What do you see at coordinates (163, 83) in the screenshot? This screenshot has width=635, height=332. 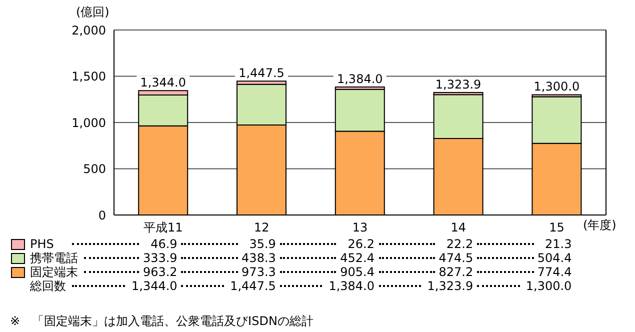 I see `total-label: 1,344.0` at bounding box center [163, 83].